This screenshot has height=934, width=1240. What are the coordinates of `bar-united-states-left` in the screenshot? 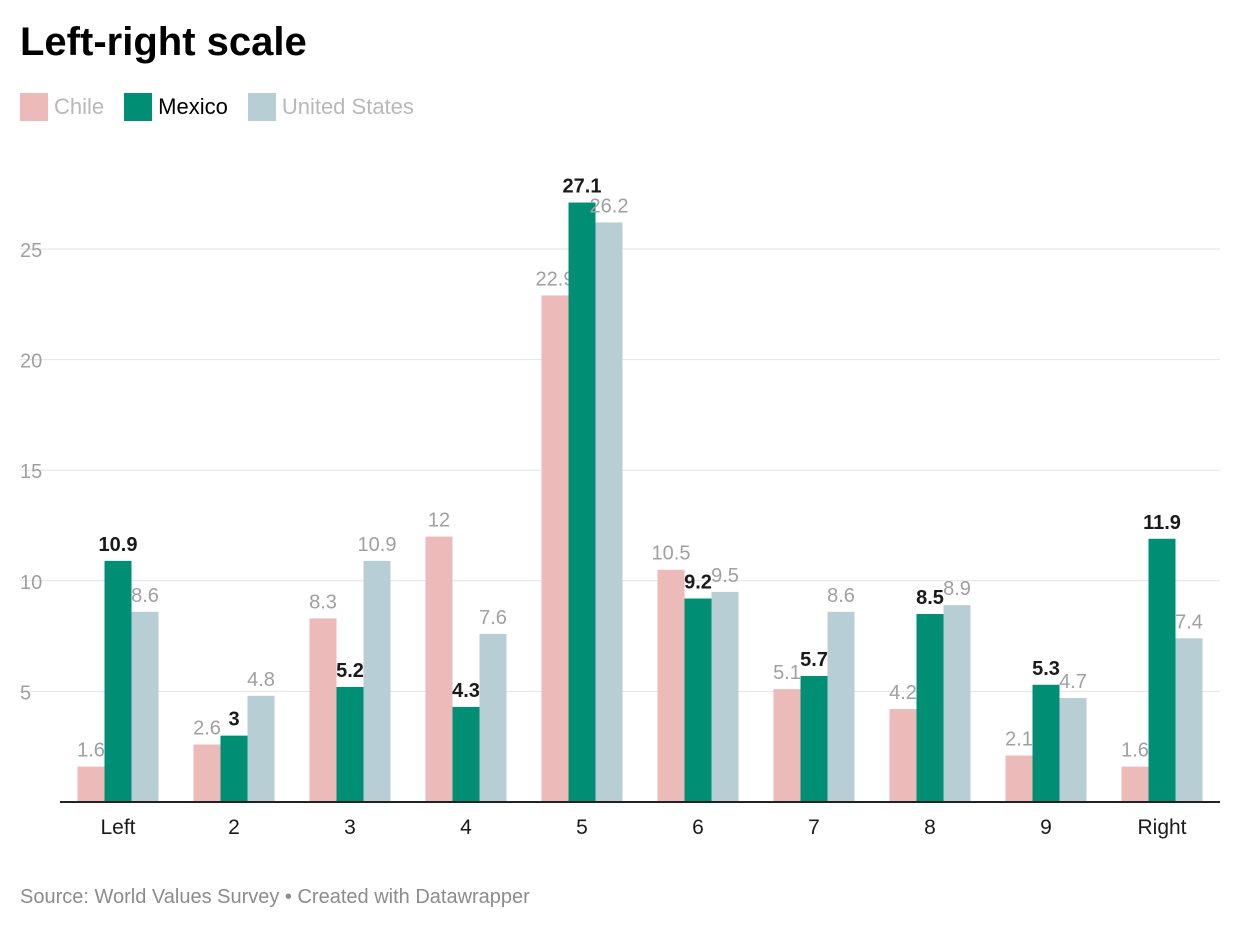 It's located at (145, 706).